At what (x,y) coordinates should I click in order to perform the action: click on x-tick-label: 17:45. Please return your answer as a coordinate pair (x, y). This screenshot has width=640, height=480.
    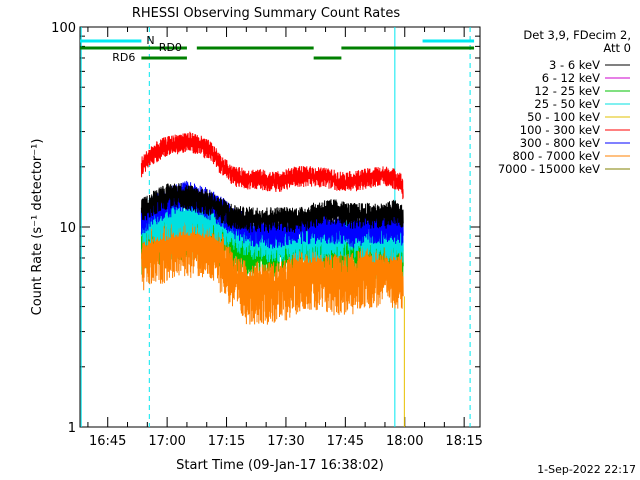
    Looking at the image, I should click on (345, 441).